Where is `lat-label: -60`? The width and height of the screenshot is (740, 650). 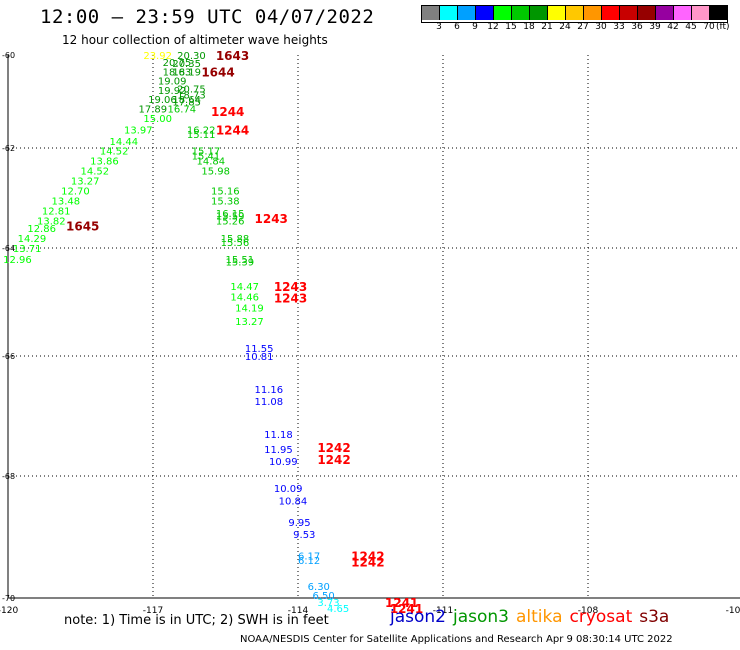 lat-label: -60 is located at coordinates (8, 55).